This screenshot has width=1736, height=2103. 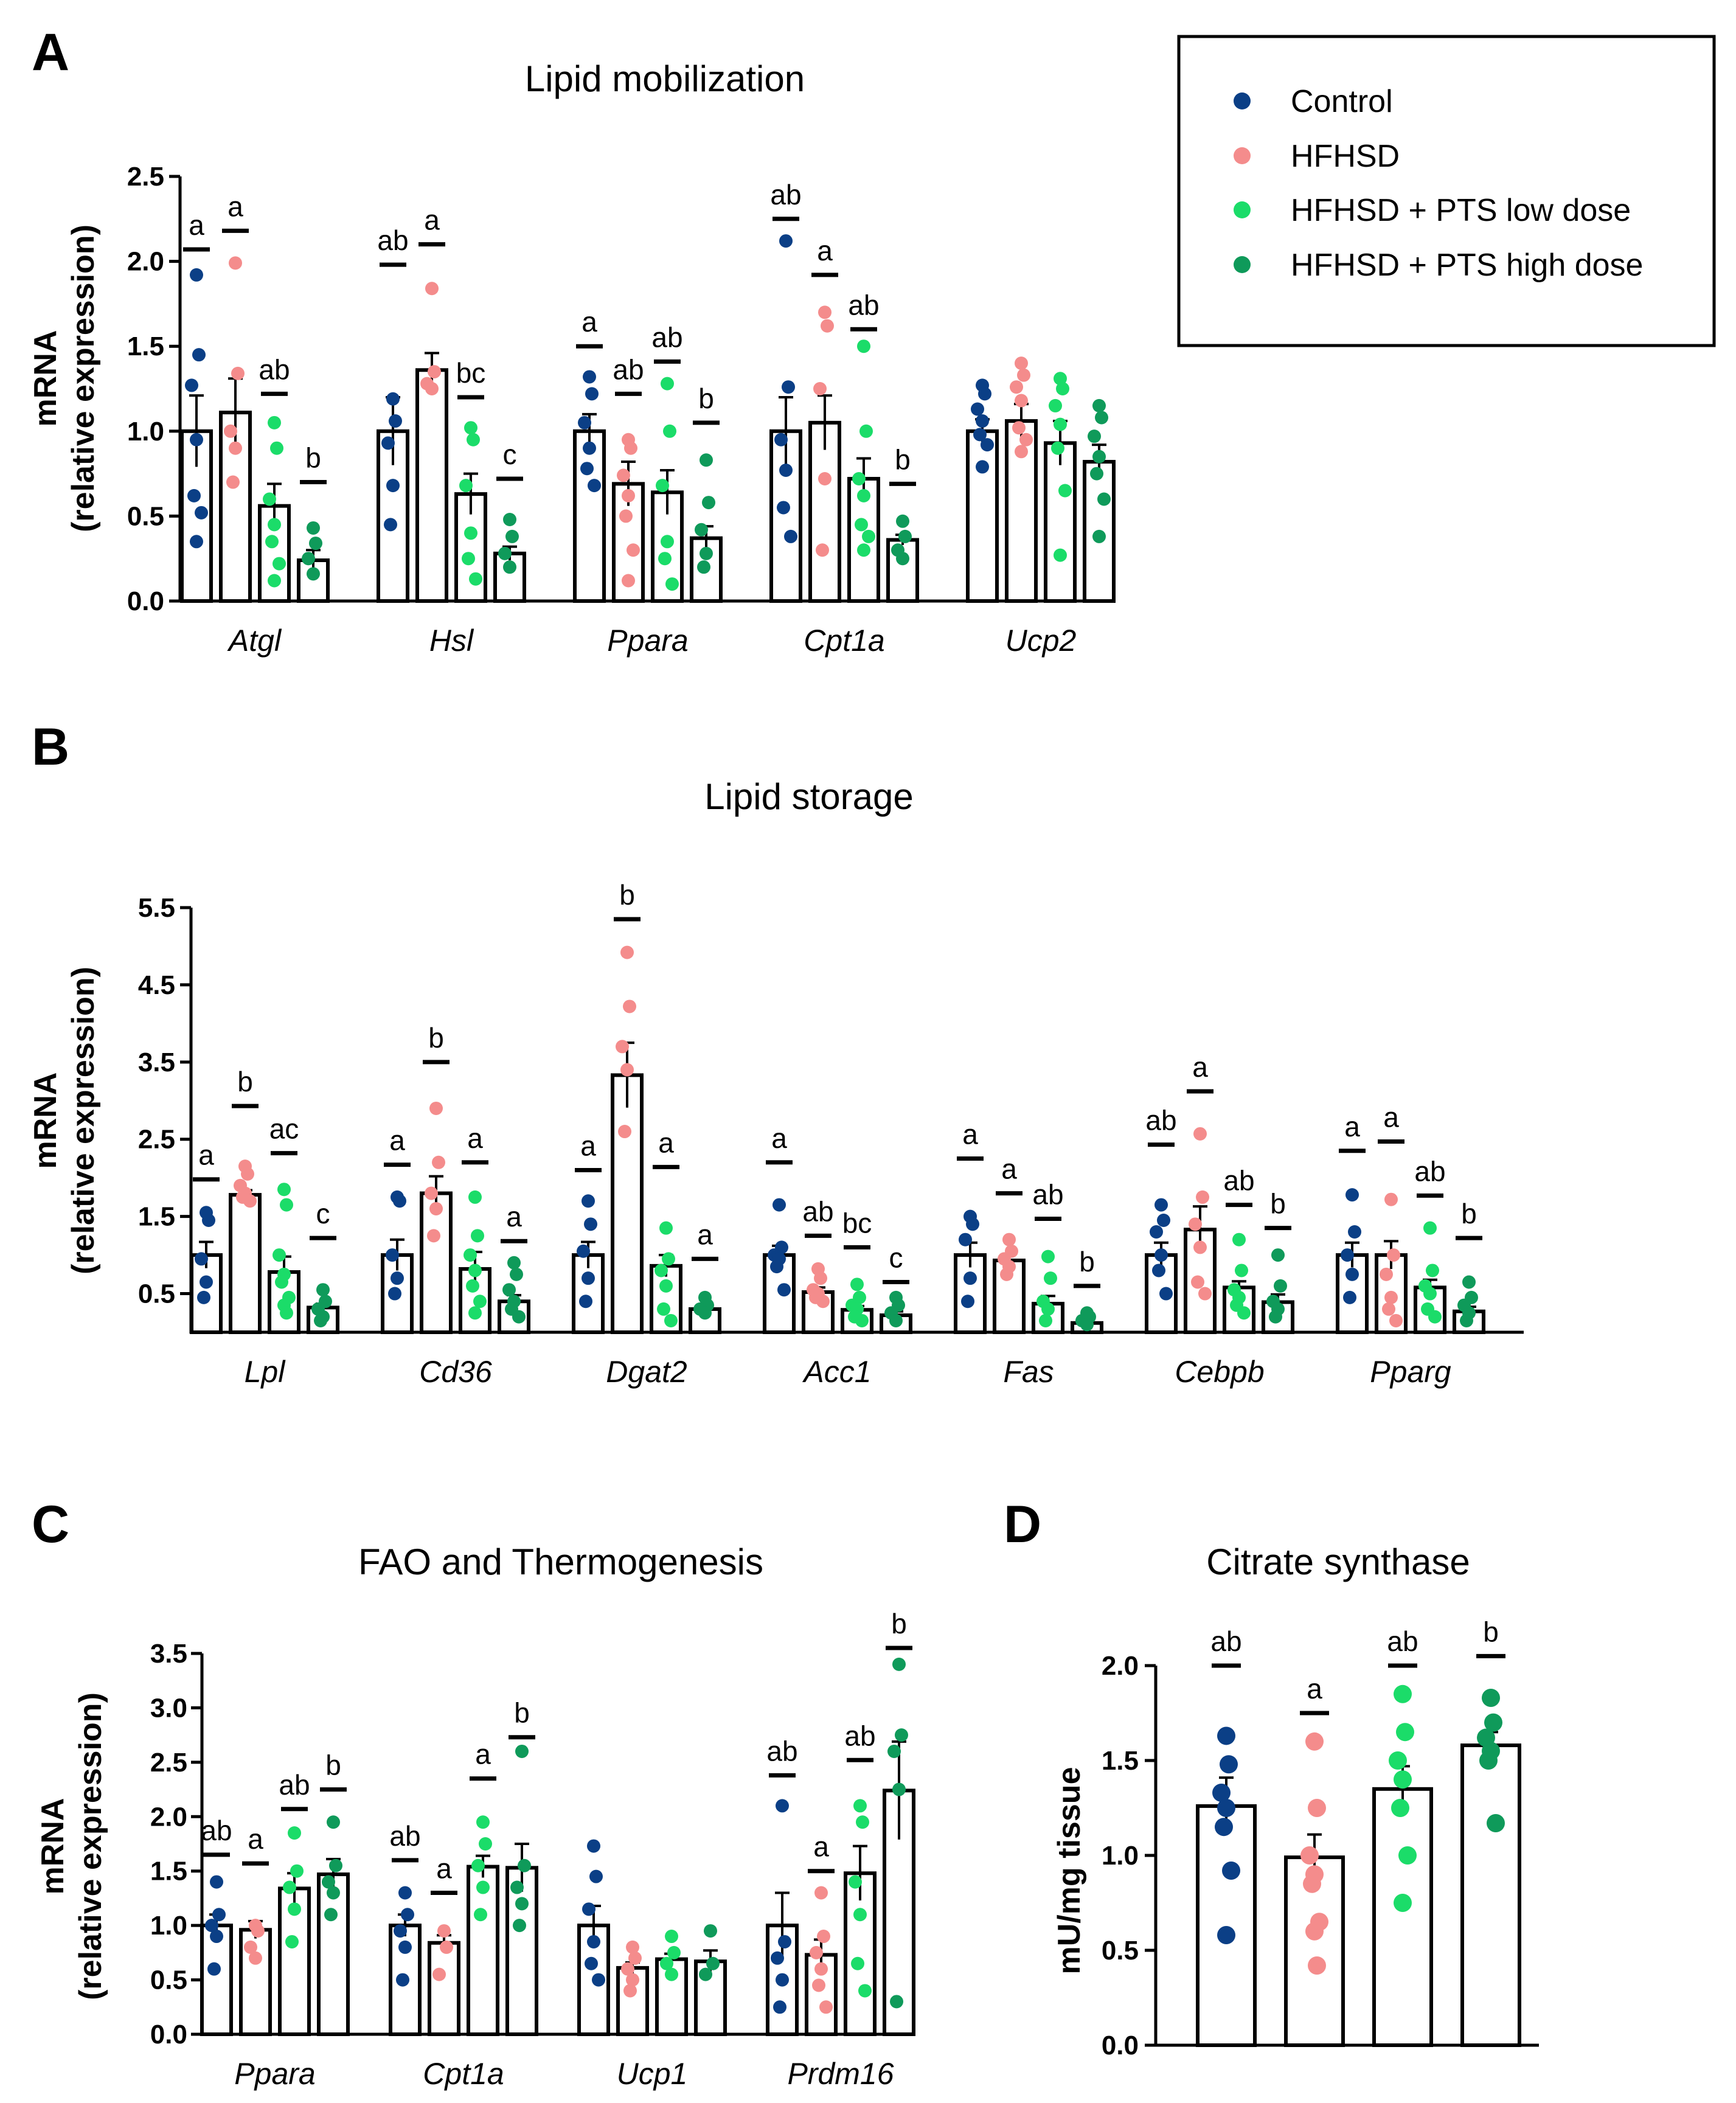 I want to click on panel-a-point-cpt1a-hfhsd, so click(x=827, y=326).